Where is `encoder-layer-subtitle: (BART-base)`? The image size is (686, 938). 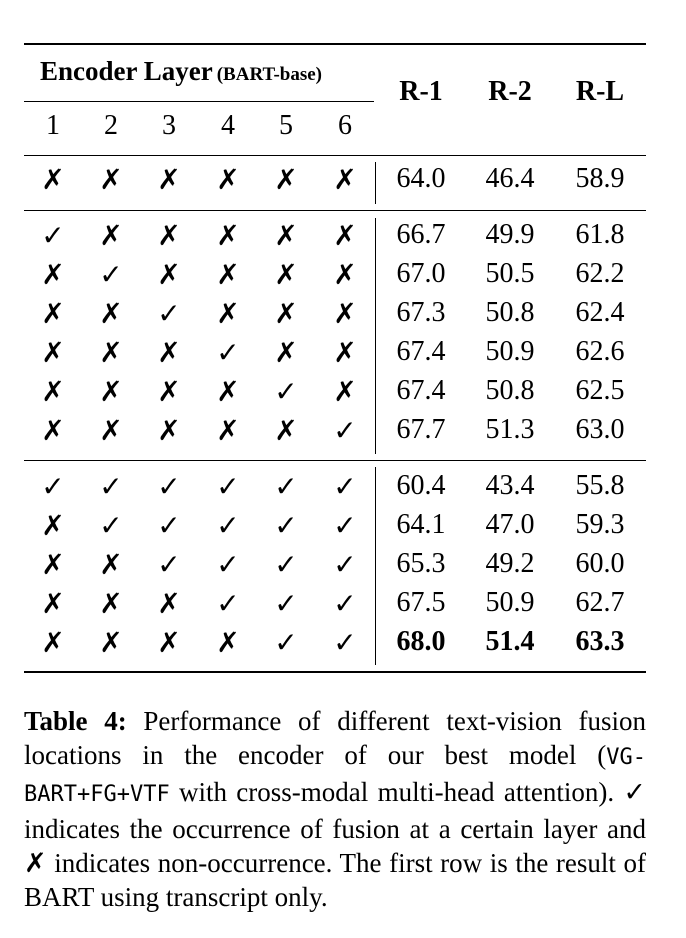 encoder-layer-subtitle: (BART-base) is located at coordinates (269, 74).